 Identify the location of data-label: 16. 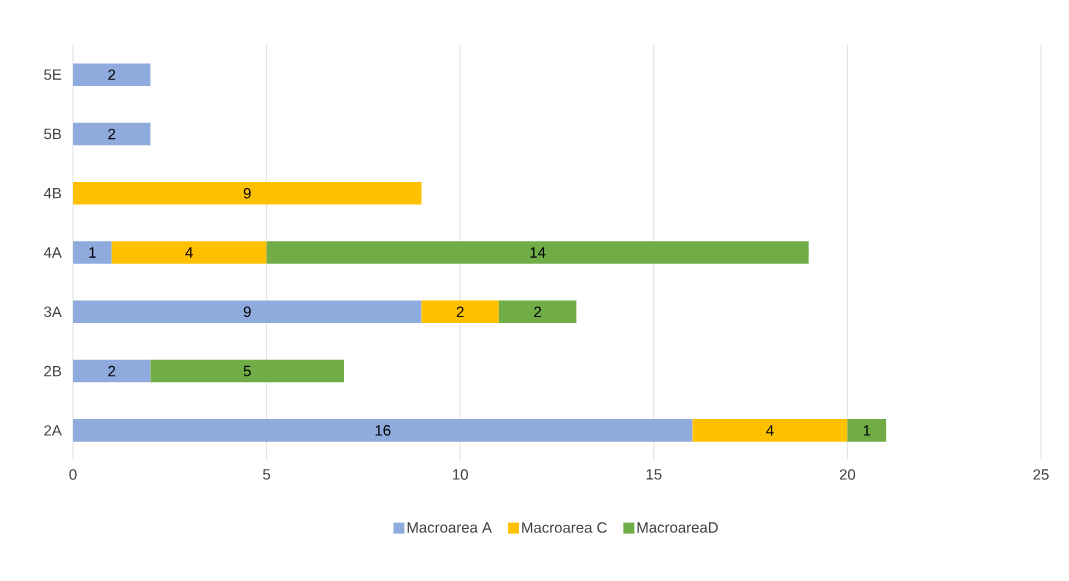
(383, 430).